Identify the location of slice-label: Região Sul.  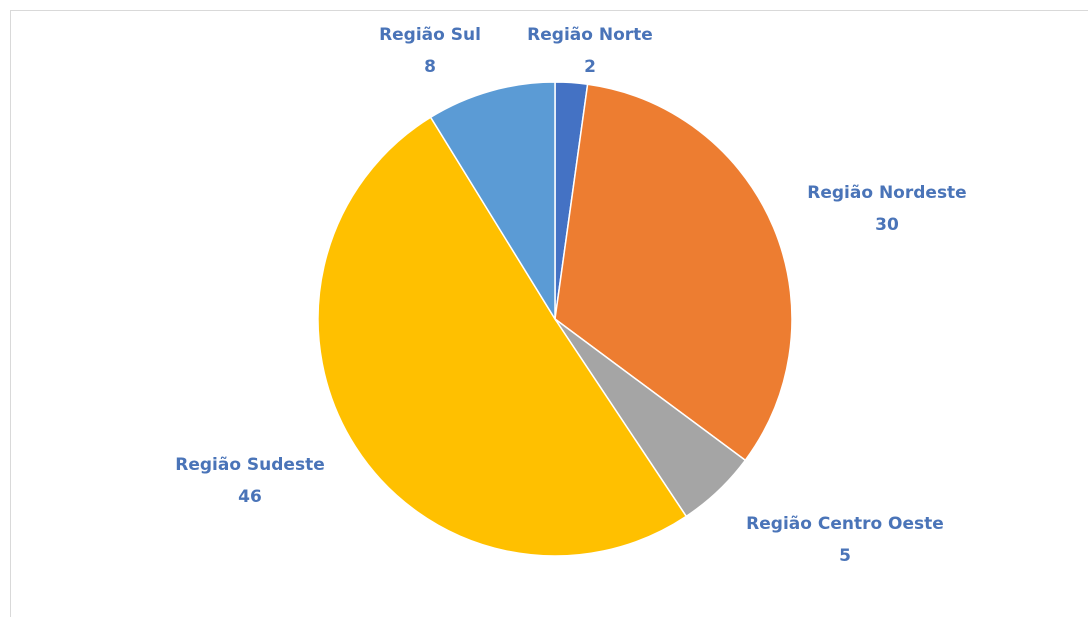
(430, 35).